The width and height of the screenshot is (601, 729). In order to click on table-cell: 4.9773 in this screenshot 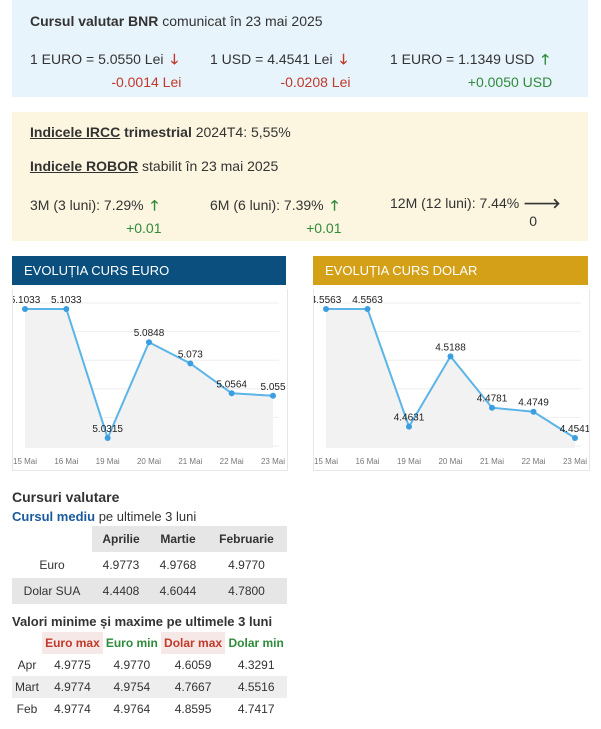, I will do `click(121, 565)`.